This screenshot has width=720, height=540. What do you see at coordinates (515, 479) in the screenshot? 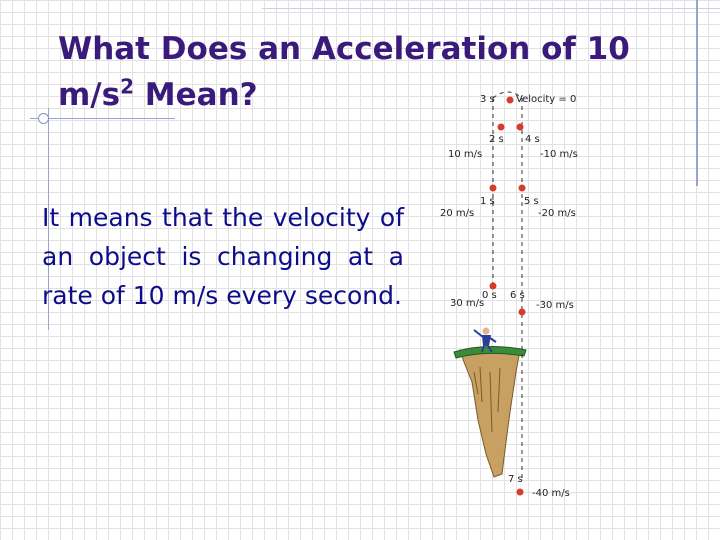
I see `label-t7: 7 s` at bounding box center [515, 479].